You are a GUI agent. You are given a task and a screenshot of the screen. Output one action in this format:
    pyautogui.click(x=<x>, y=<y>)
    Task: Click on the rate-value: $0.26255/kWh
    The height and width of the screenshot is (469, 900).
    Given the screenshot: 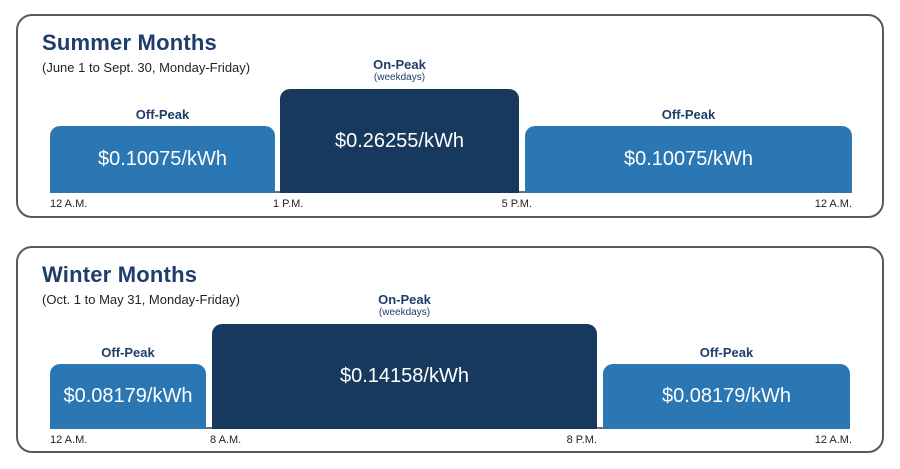 What is the action you would take?
    pyautogui.click(x=399, y=140)
    